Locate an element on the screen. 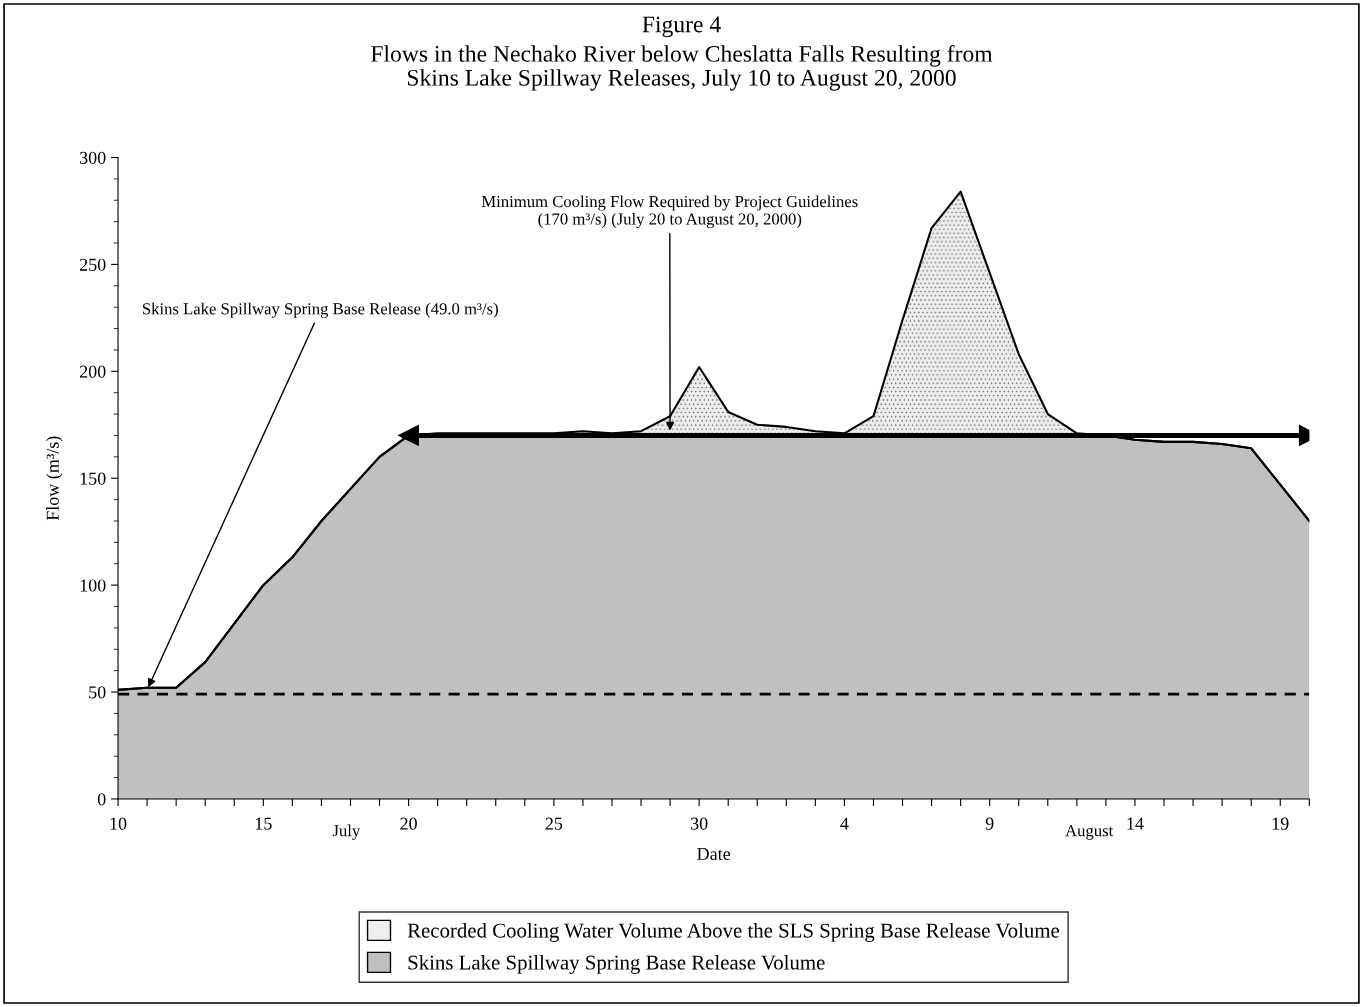 This screenshot has width=1363, height=1007. y-tick-label: 200 is located at coordinates (92, 371).